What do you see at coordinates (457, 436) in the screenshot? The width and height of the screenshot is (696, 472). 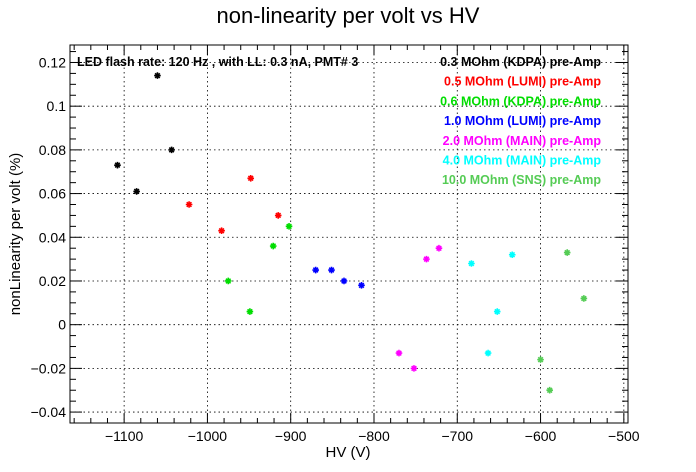 I see `x-tick-label: −700` at bounding box center [457, 436].